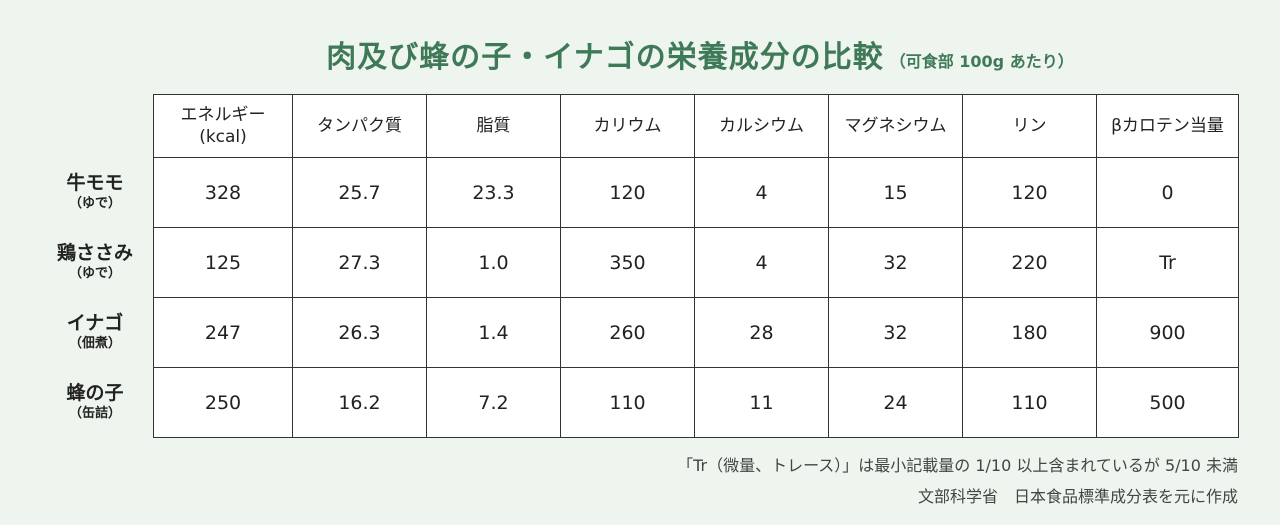 The width and height of the screenshot is (1280, 525). I want to click on table-cell: 1.4, so click(493, 332).